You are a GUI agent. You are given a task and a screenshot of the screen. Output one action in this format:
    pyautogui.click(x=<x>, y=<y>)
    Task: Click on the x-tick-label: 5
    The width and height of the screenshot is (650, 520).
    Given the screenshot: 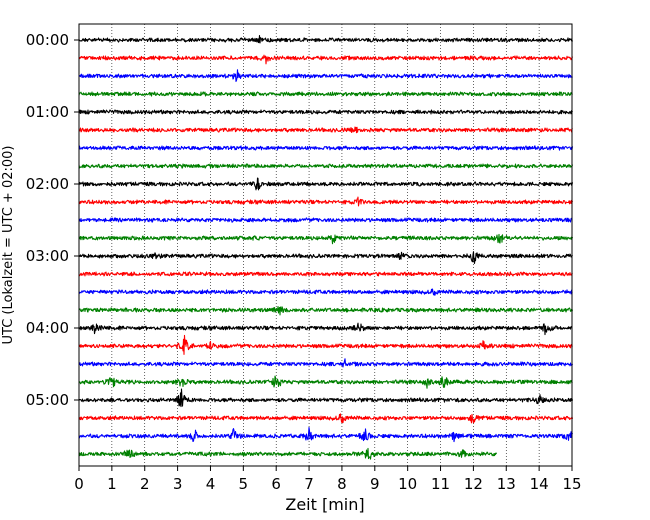 What is the action you would take?
    pyautogui.click(x=244, y=484)
    